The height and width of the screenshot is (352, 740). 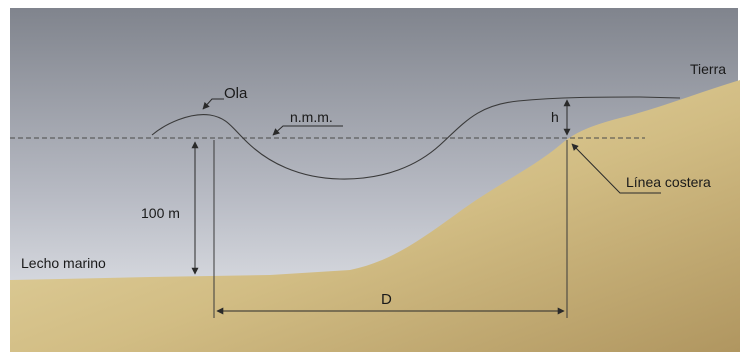 I want to click on wave-label-pointer, so click(x=213, y=104).